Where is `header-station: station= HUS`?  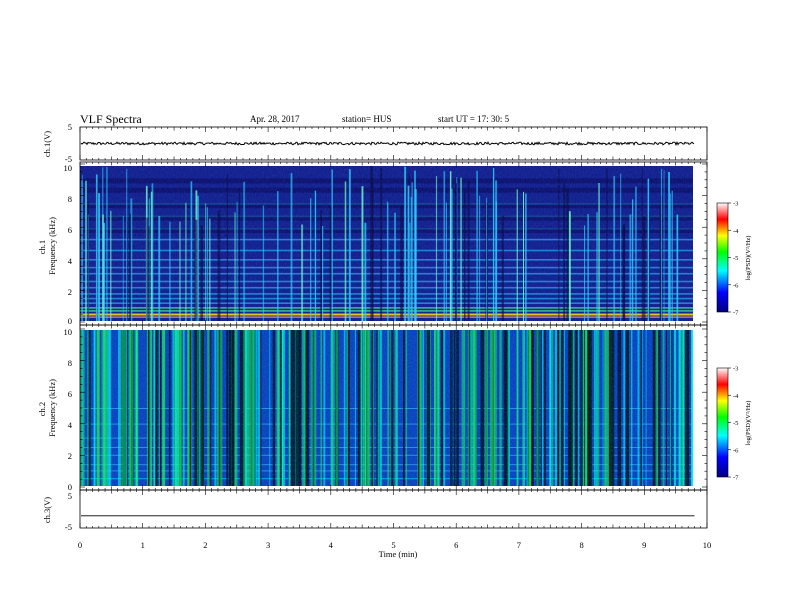
header-station: station= HUS is located at coordinates (366, 119).